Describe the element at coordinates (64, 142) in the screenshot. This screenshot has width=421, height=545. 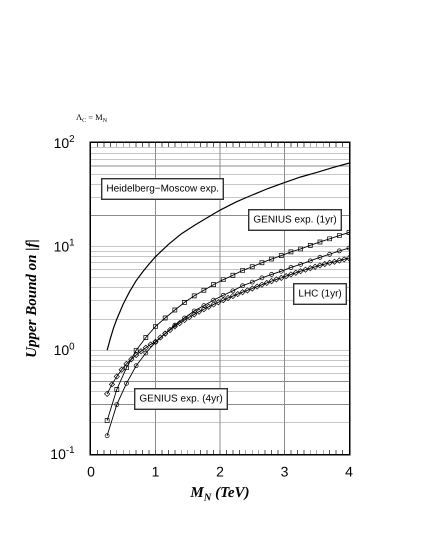
I see `y-tick-label: 10$^{2}$` at that location.